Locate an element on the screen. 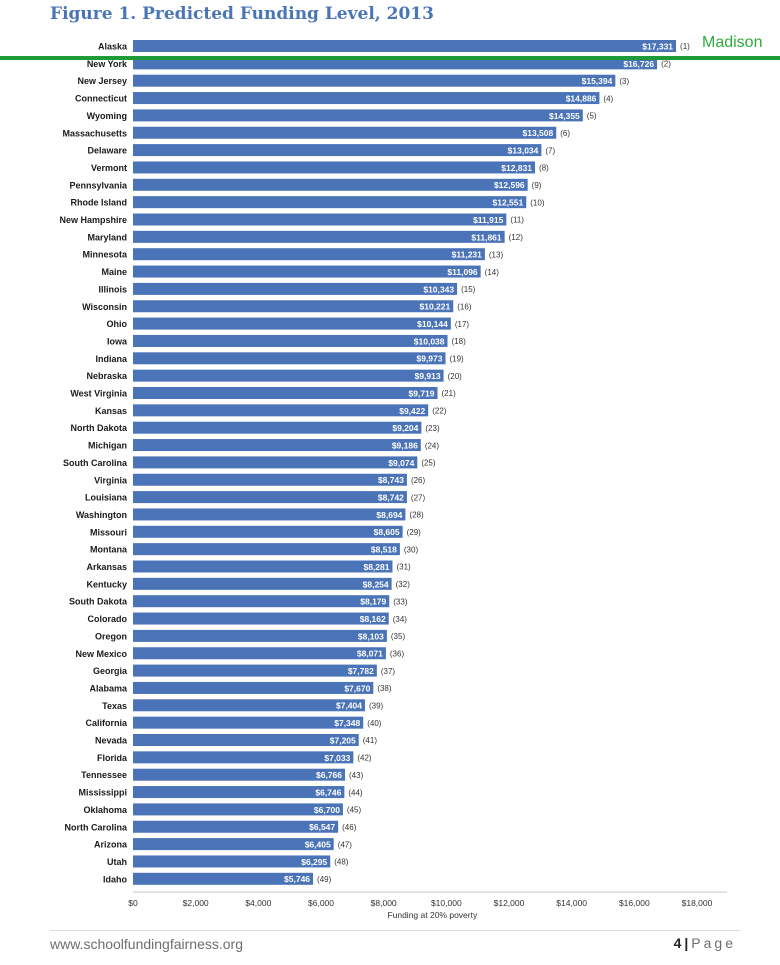 This screenshot has height=965, width=780. value-label-maine: $11,096 is located at coordinates (462, 272).